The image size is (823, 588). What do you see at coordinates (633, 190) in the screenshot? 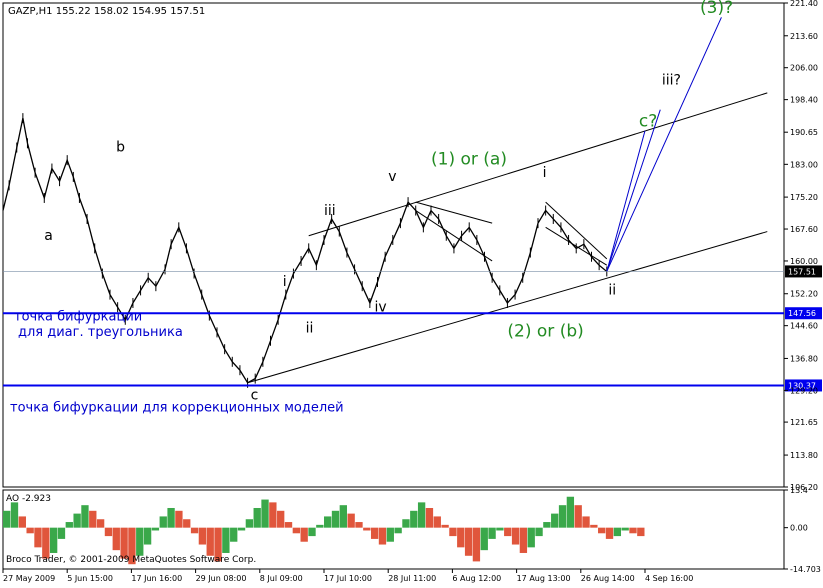
I see `proj-iii-line` at bounding box center [633, 190].